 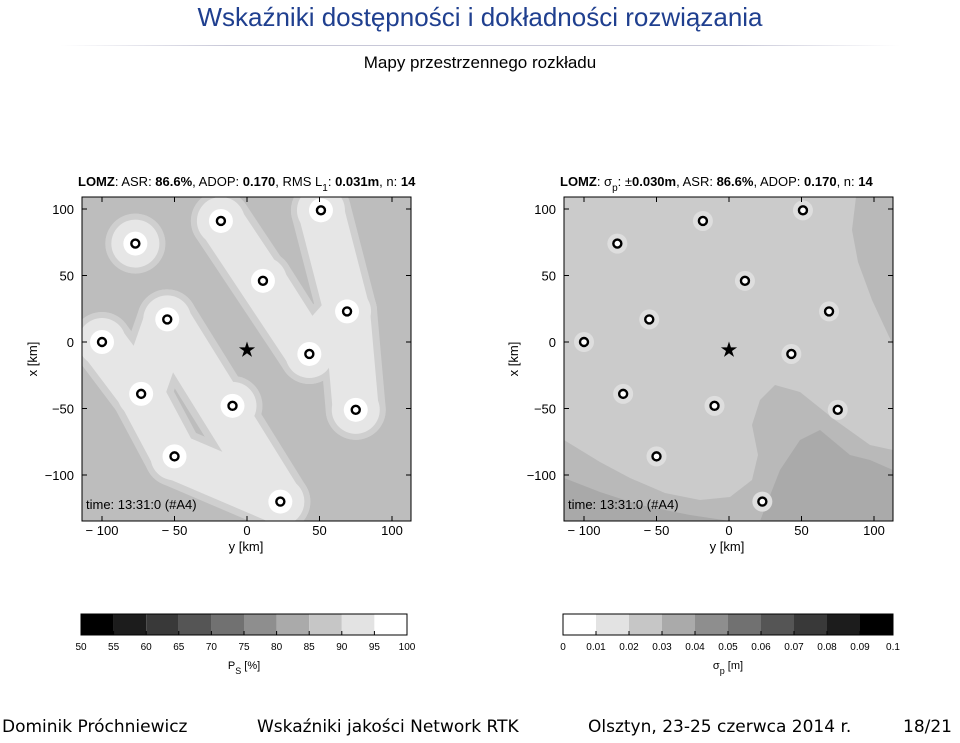 I want to click on y-tick-label: −100, so click(x=541, y=475).